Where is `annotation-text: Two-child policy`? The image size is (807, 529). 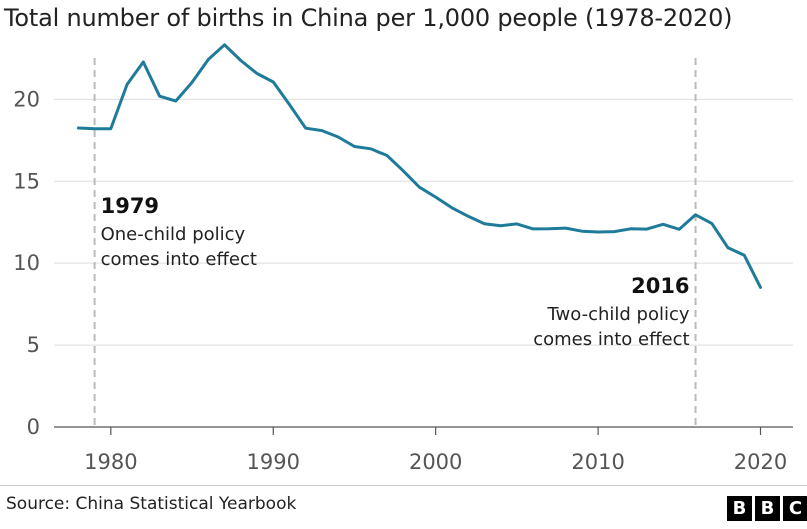 annotation-text: Two-child policy is located at coordinates (618, 314).